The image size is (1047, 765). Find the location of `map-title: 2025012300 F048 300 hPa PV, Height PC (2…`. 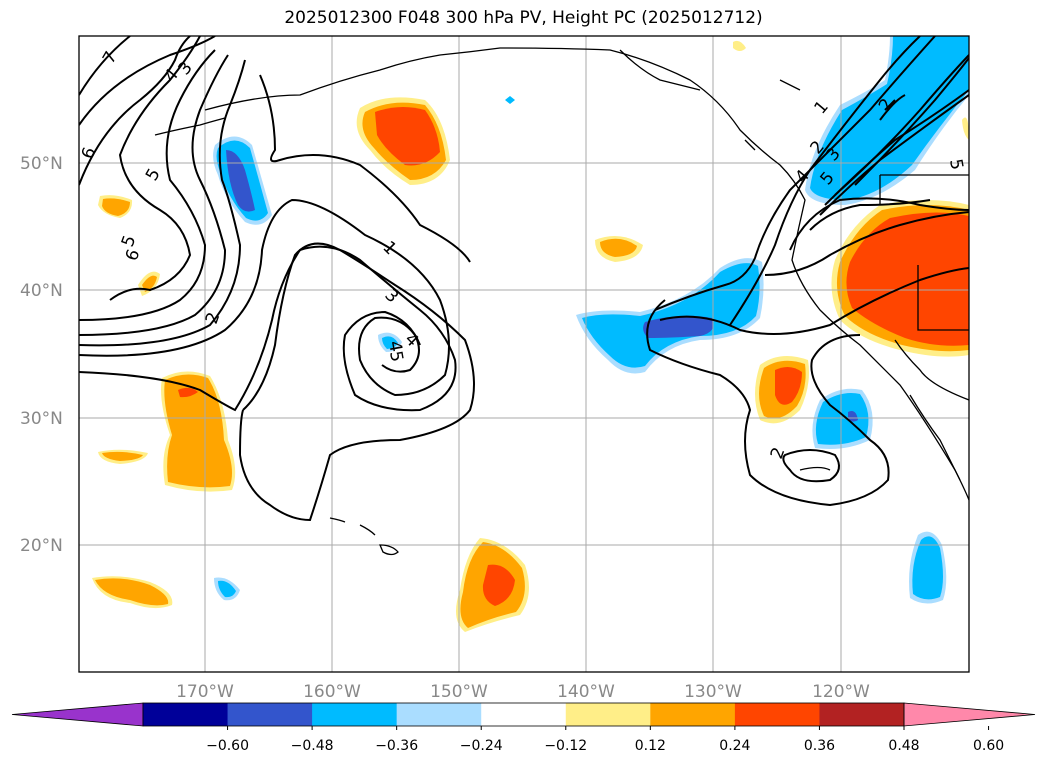

map-title: 2025012300 F048 300 hPa PV, Height PC (2… is located at coordinates (523, 18).